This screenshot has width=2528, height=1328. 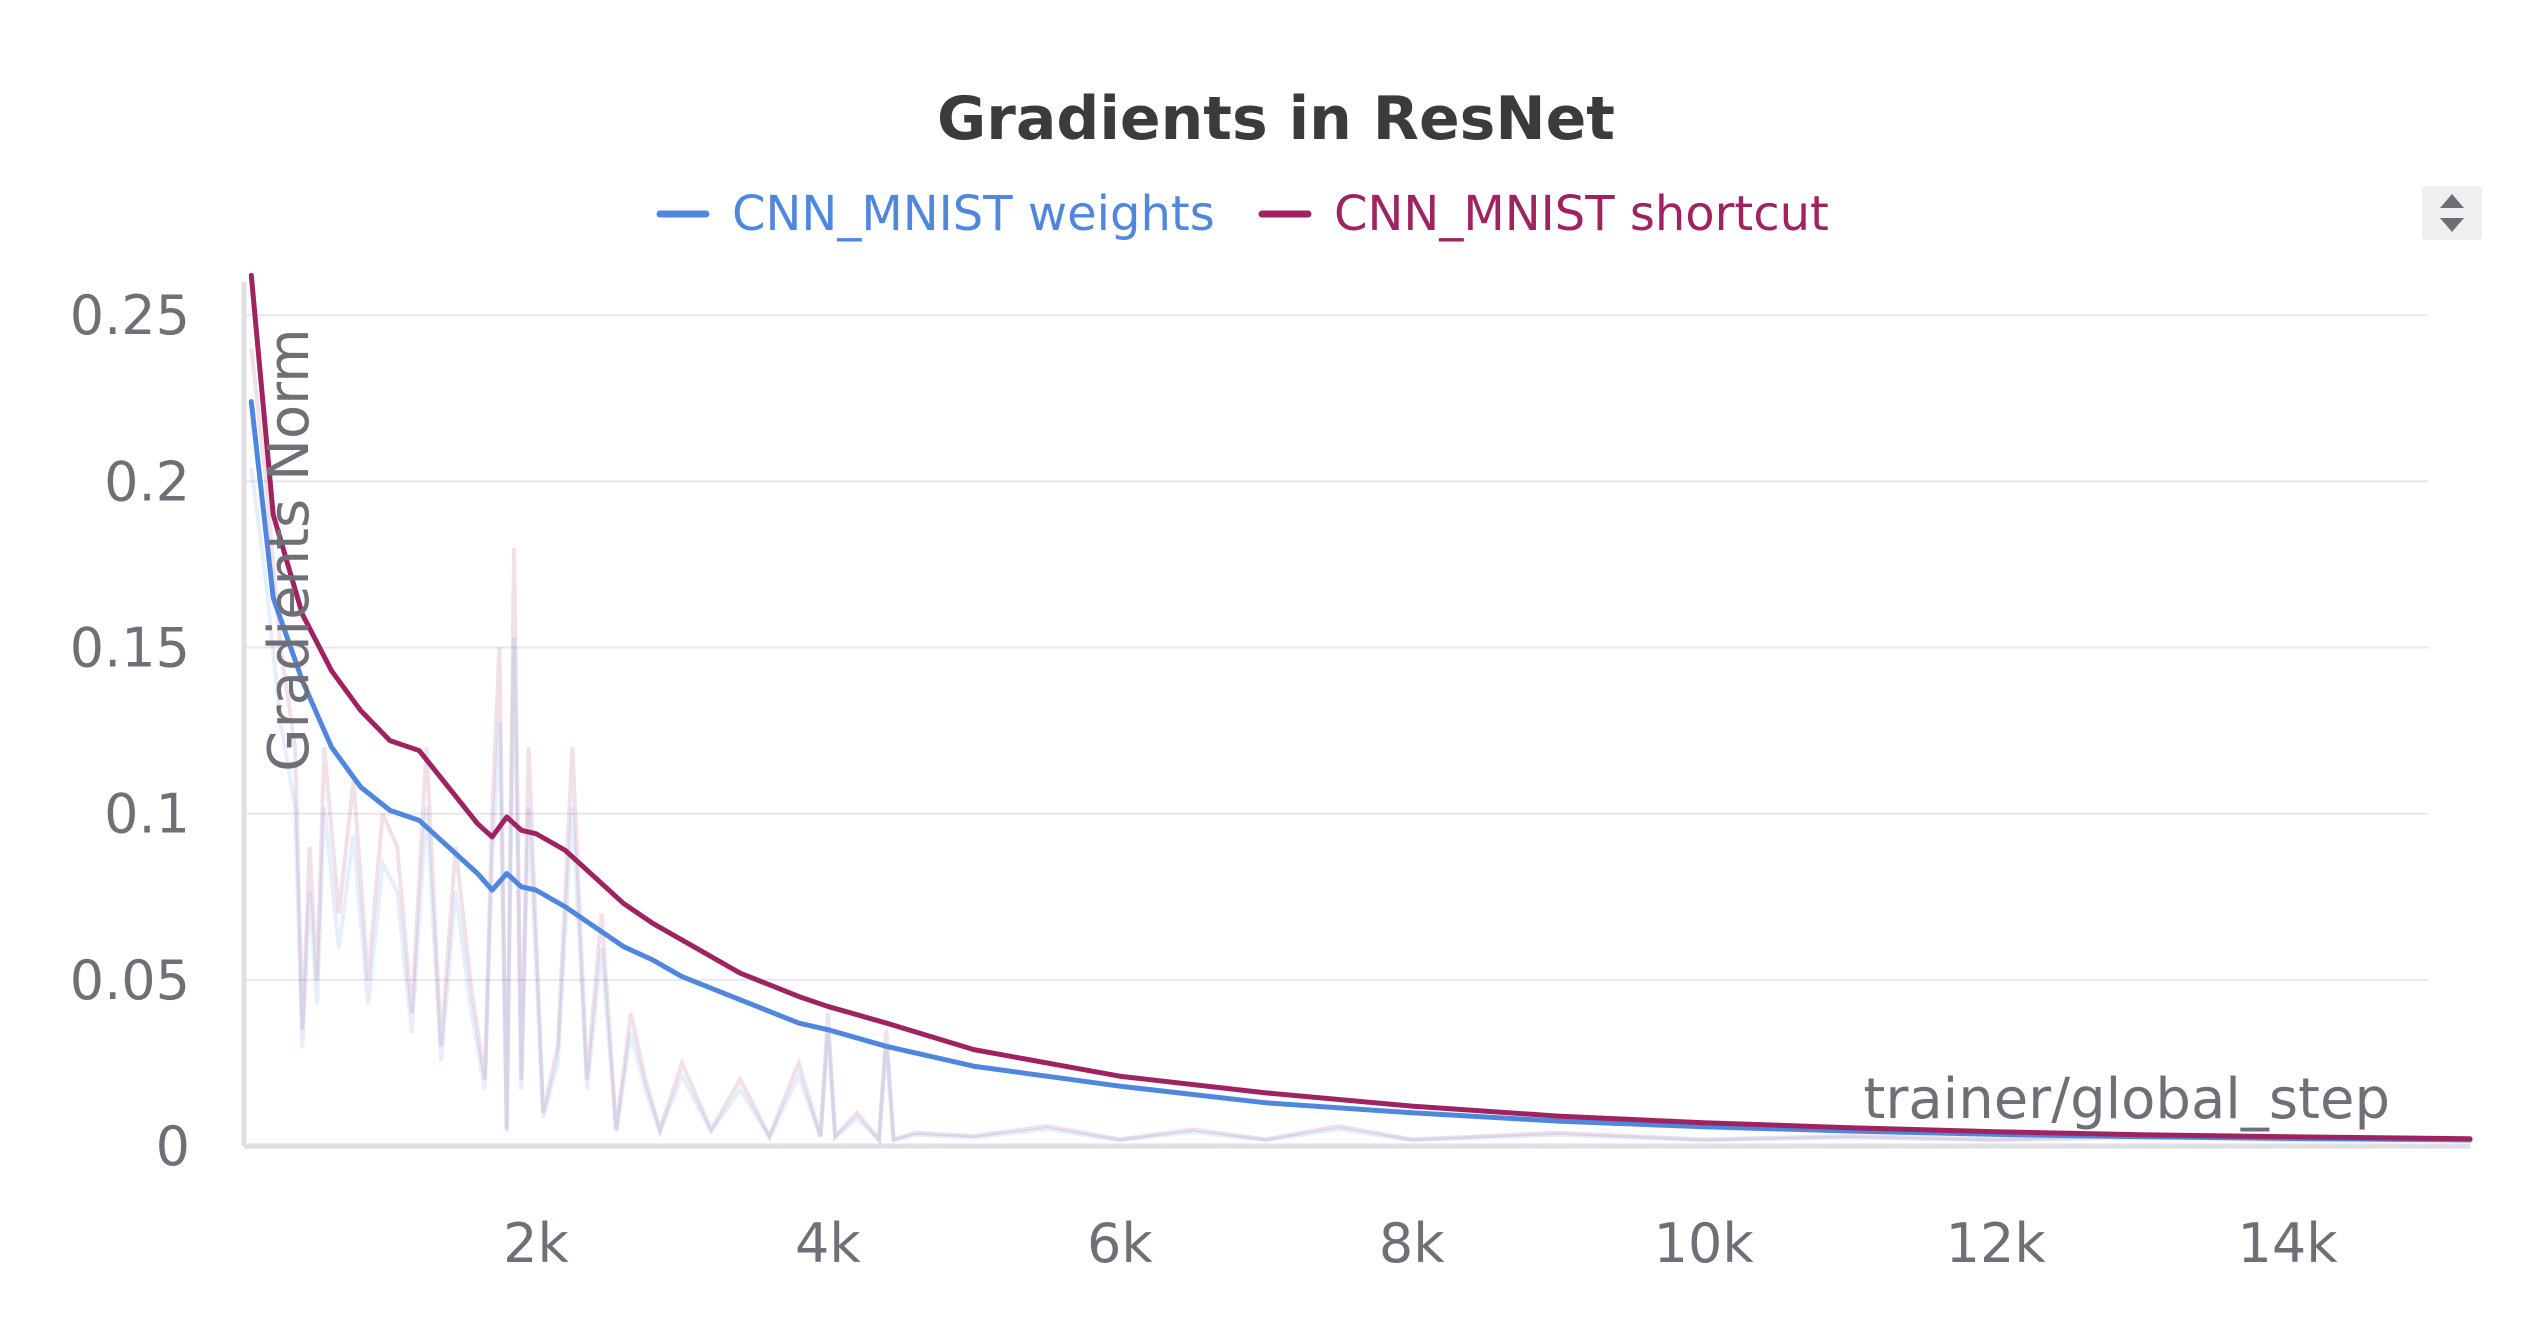 I want to click on legend: CNN_MNIST weights CNN_MNIST shortcut, so click(x=1242, y=214).